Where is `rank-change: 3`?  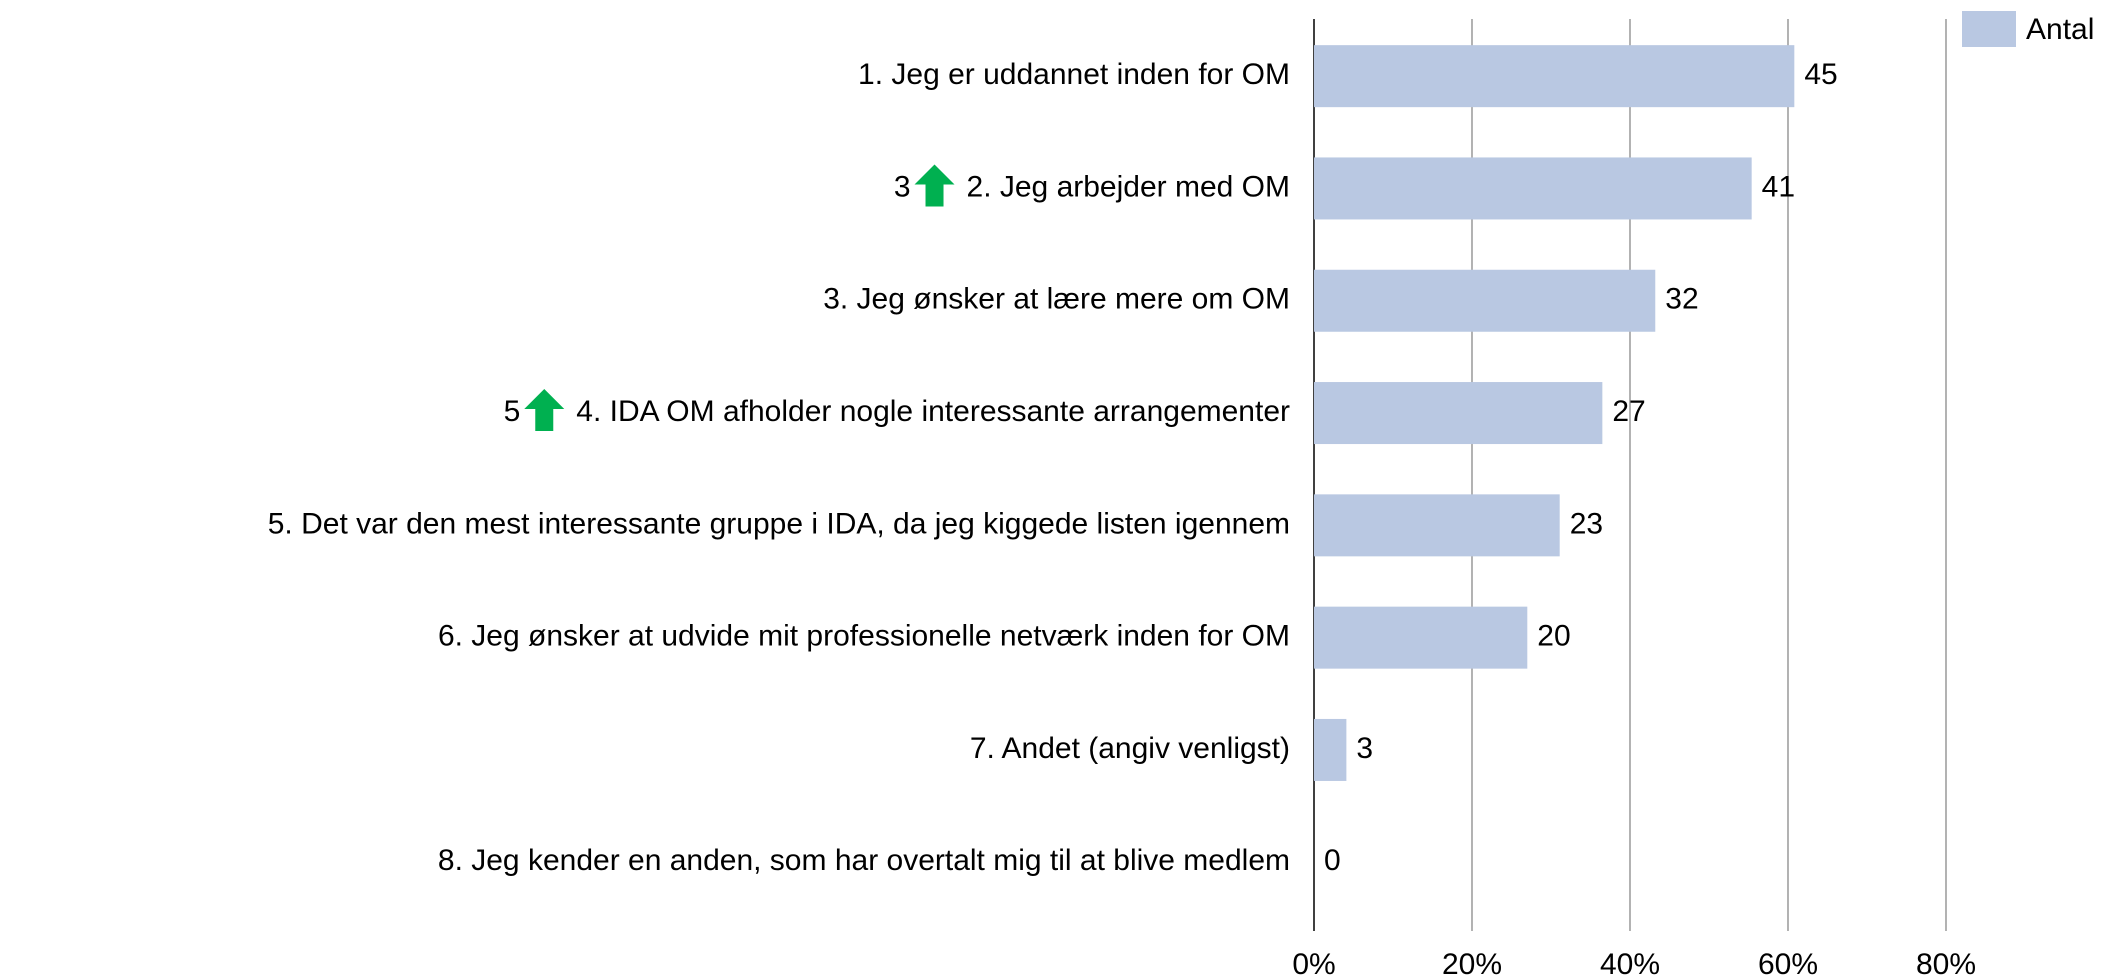 rank-change: 3 is located at coordinates (902, 186).